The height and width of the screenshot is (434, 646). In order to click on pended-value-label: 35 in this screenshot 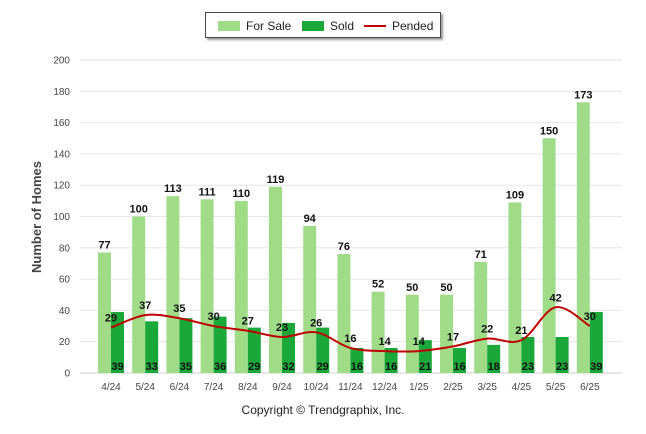, I will do `click(179, 309)`.